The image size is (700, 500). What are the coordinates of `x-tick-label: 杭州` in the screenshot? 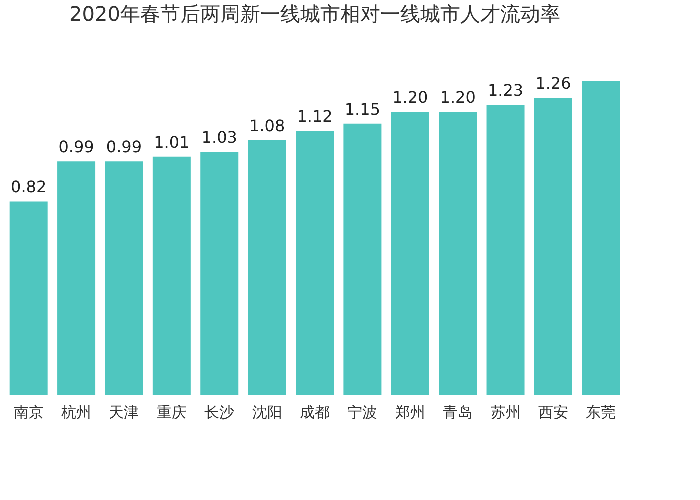 It's located at (76, 413).